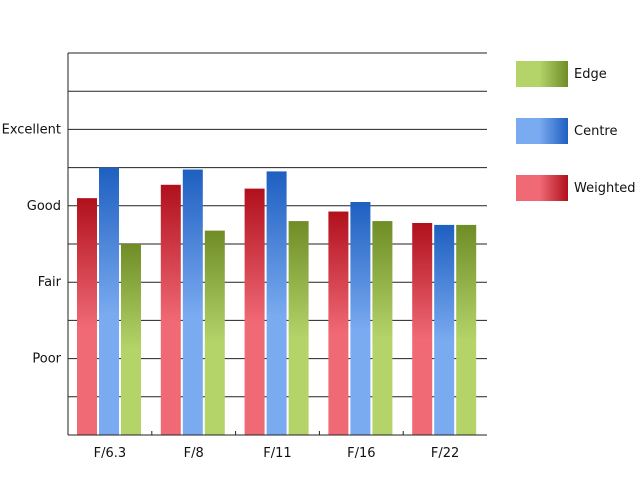 Image resolution: width=640 pixels, height=480 pixels. Describe the element at coordinates (46, 359) in the screenshot. I see `y-tick-label: Poor` at that location.